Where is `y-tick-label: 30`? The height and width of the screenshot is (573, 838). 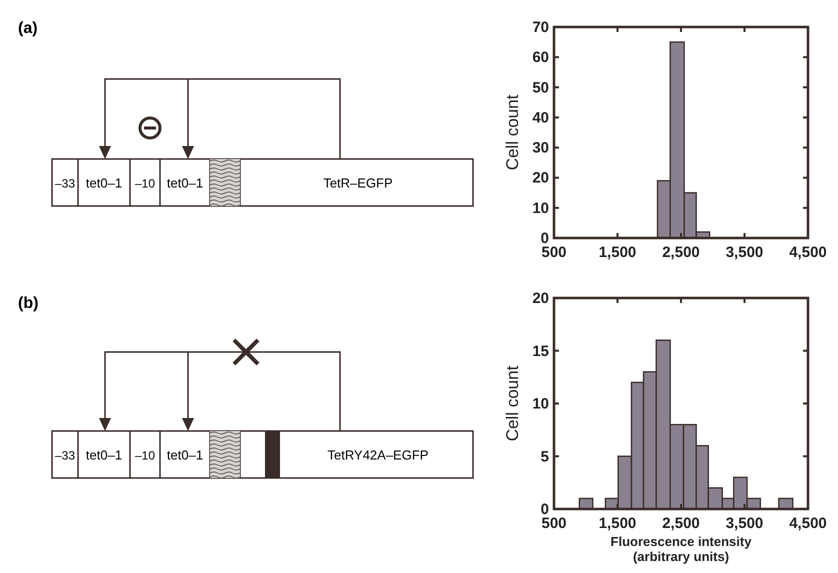
y-tick-label: 30 is located at coordinates (540, 148).